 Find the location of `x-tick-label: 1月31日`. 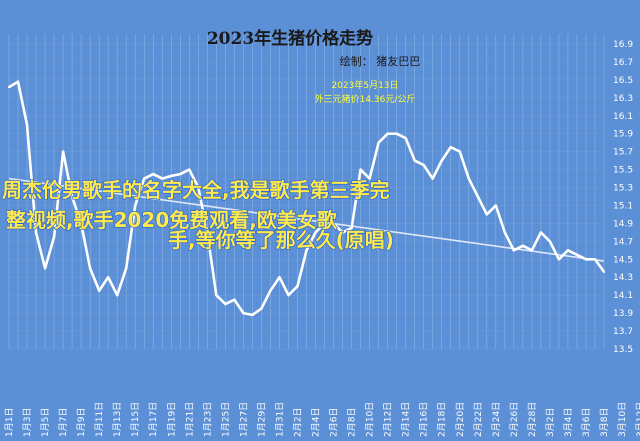

x-tick-label: 1月31日 is located at coordinates (279, 419).